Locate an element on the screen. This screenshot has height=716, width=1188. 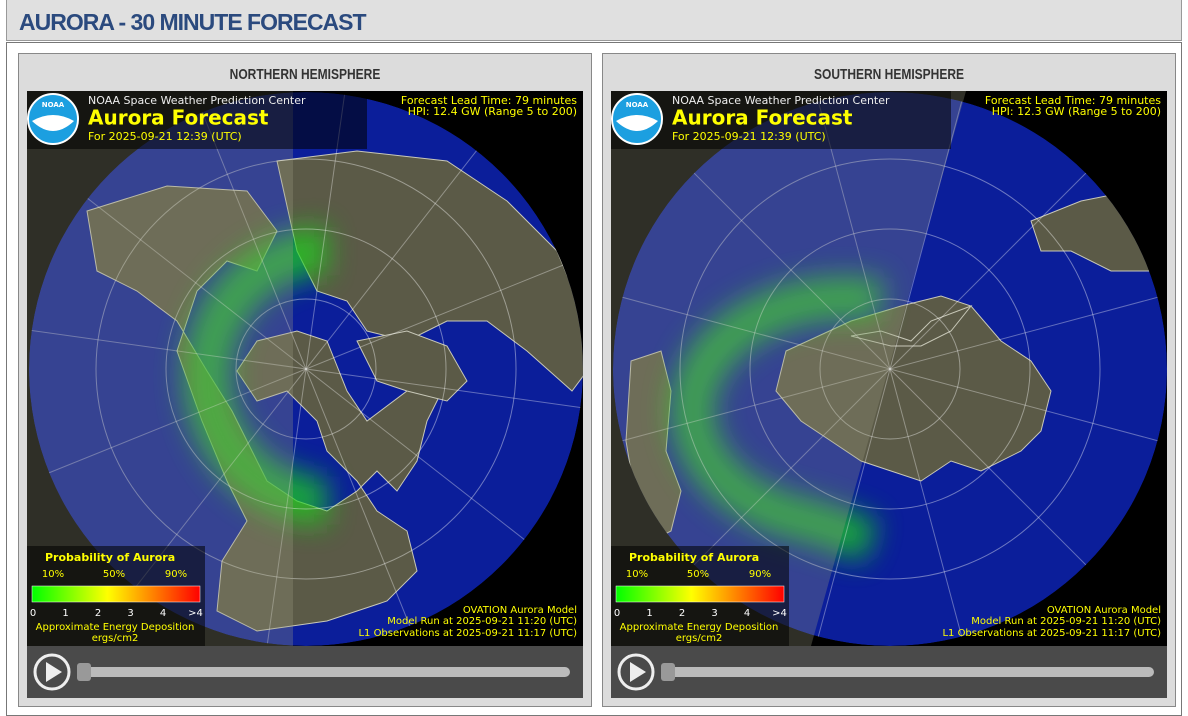
panel-heading: NORTHERN HEMISPHERE is located at coordinates (305, 74).